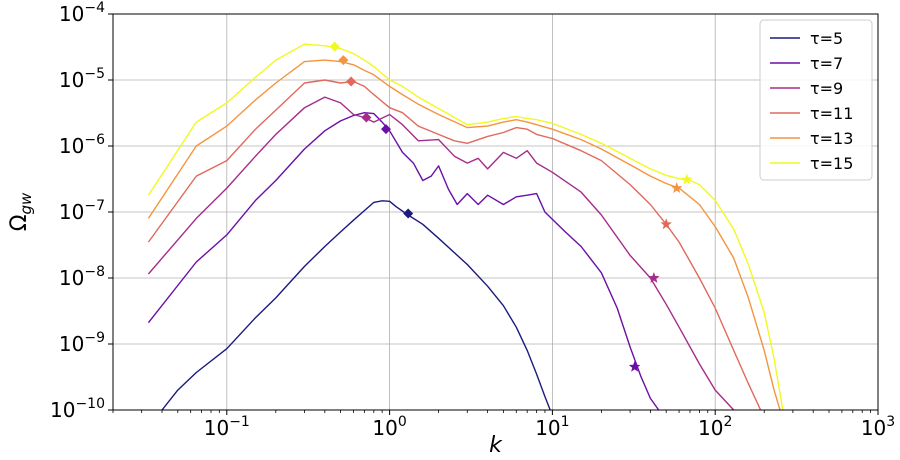 This screenshot has width=900, height=460. Describe the element at coordinates (715, 427) in the screenshot. I see `x-tick-label: 10²` at that location.